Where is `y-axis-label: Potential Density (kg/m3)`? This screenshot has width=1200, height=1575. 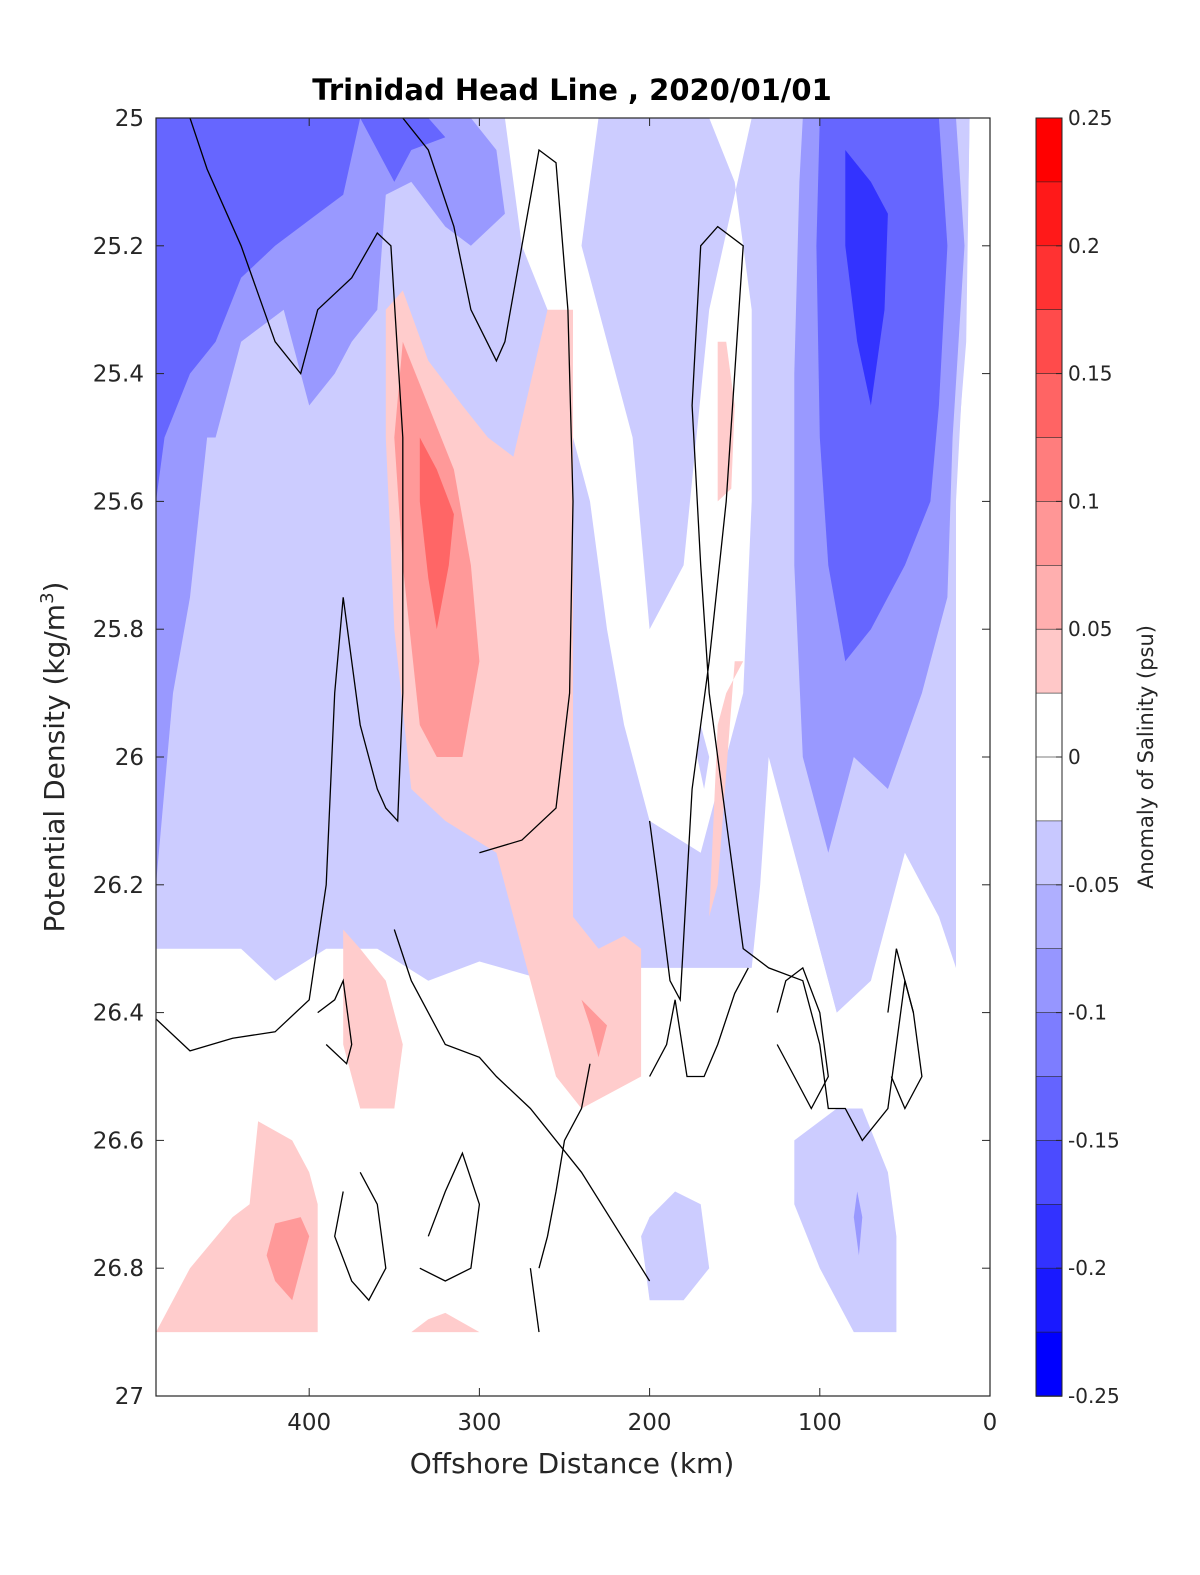 y-axis-label: Potential Density (kg/m3) is located at coordinates (54, 757).